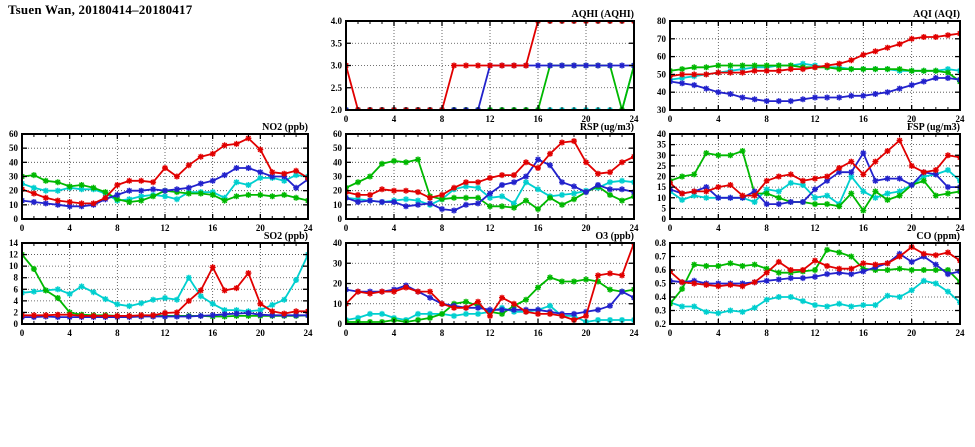  Describe the element at coordinates (661, 324) in the screenshot. I see `y-tick-label: 0.2` at that location.